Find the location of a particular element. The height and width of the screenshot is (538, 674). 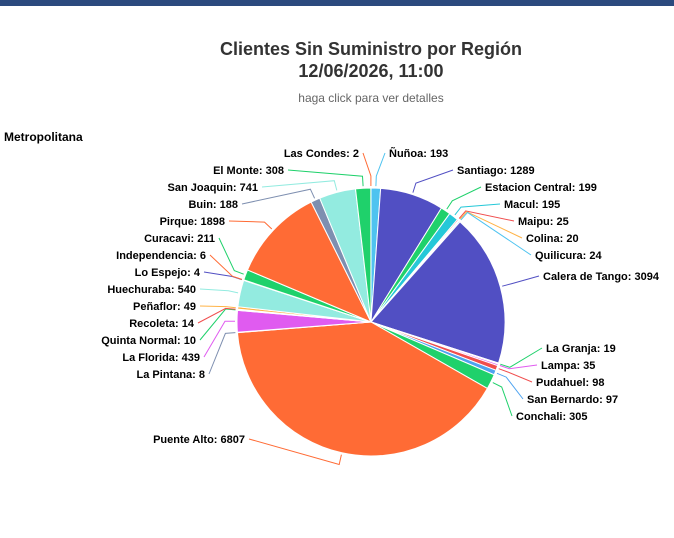

slice-label-maipu: Maipu: 25 is located at coordinates (543, 222).